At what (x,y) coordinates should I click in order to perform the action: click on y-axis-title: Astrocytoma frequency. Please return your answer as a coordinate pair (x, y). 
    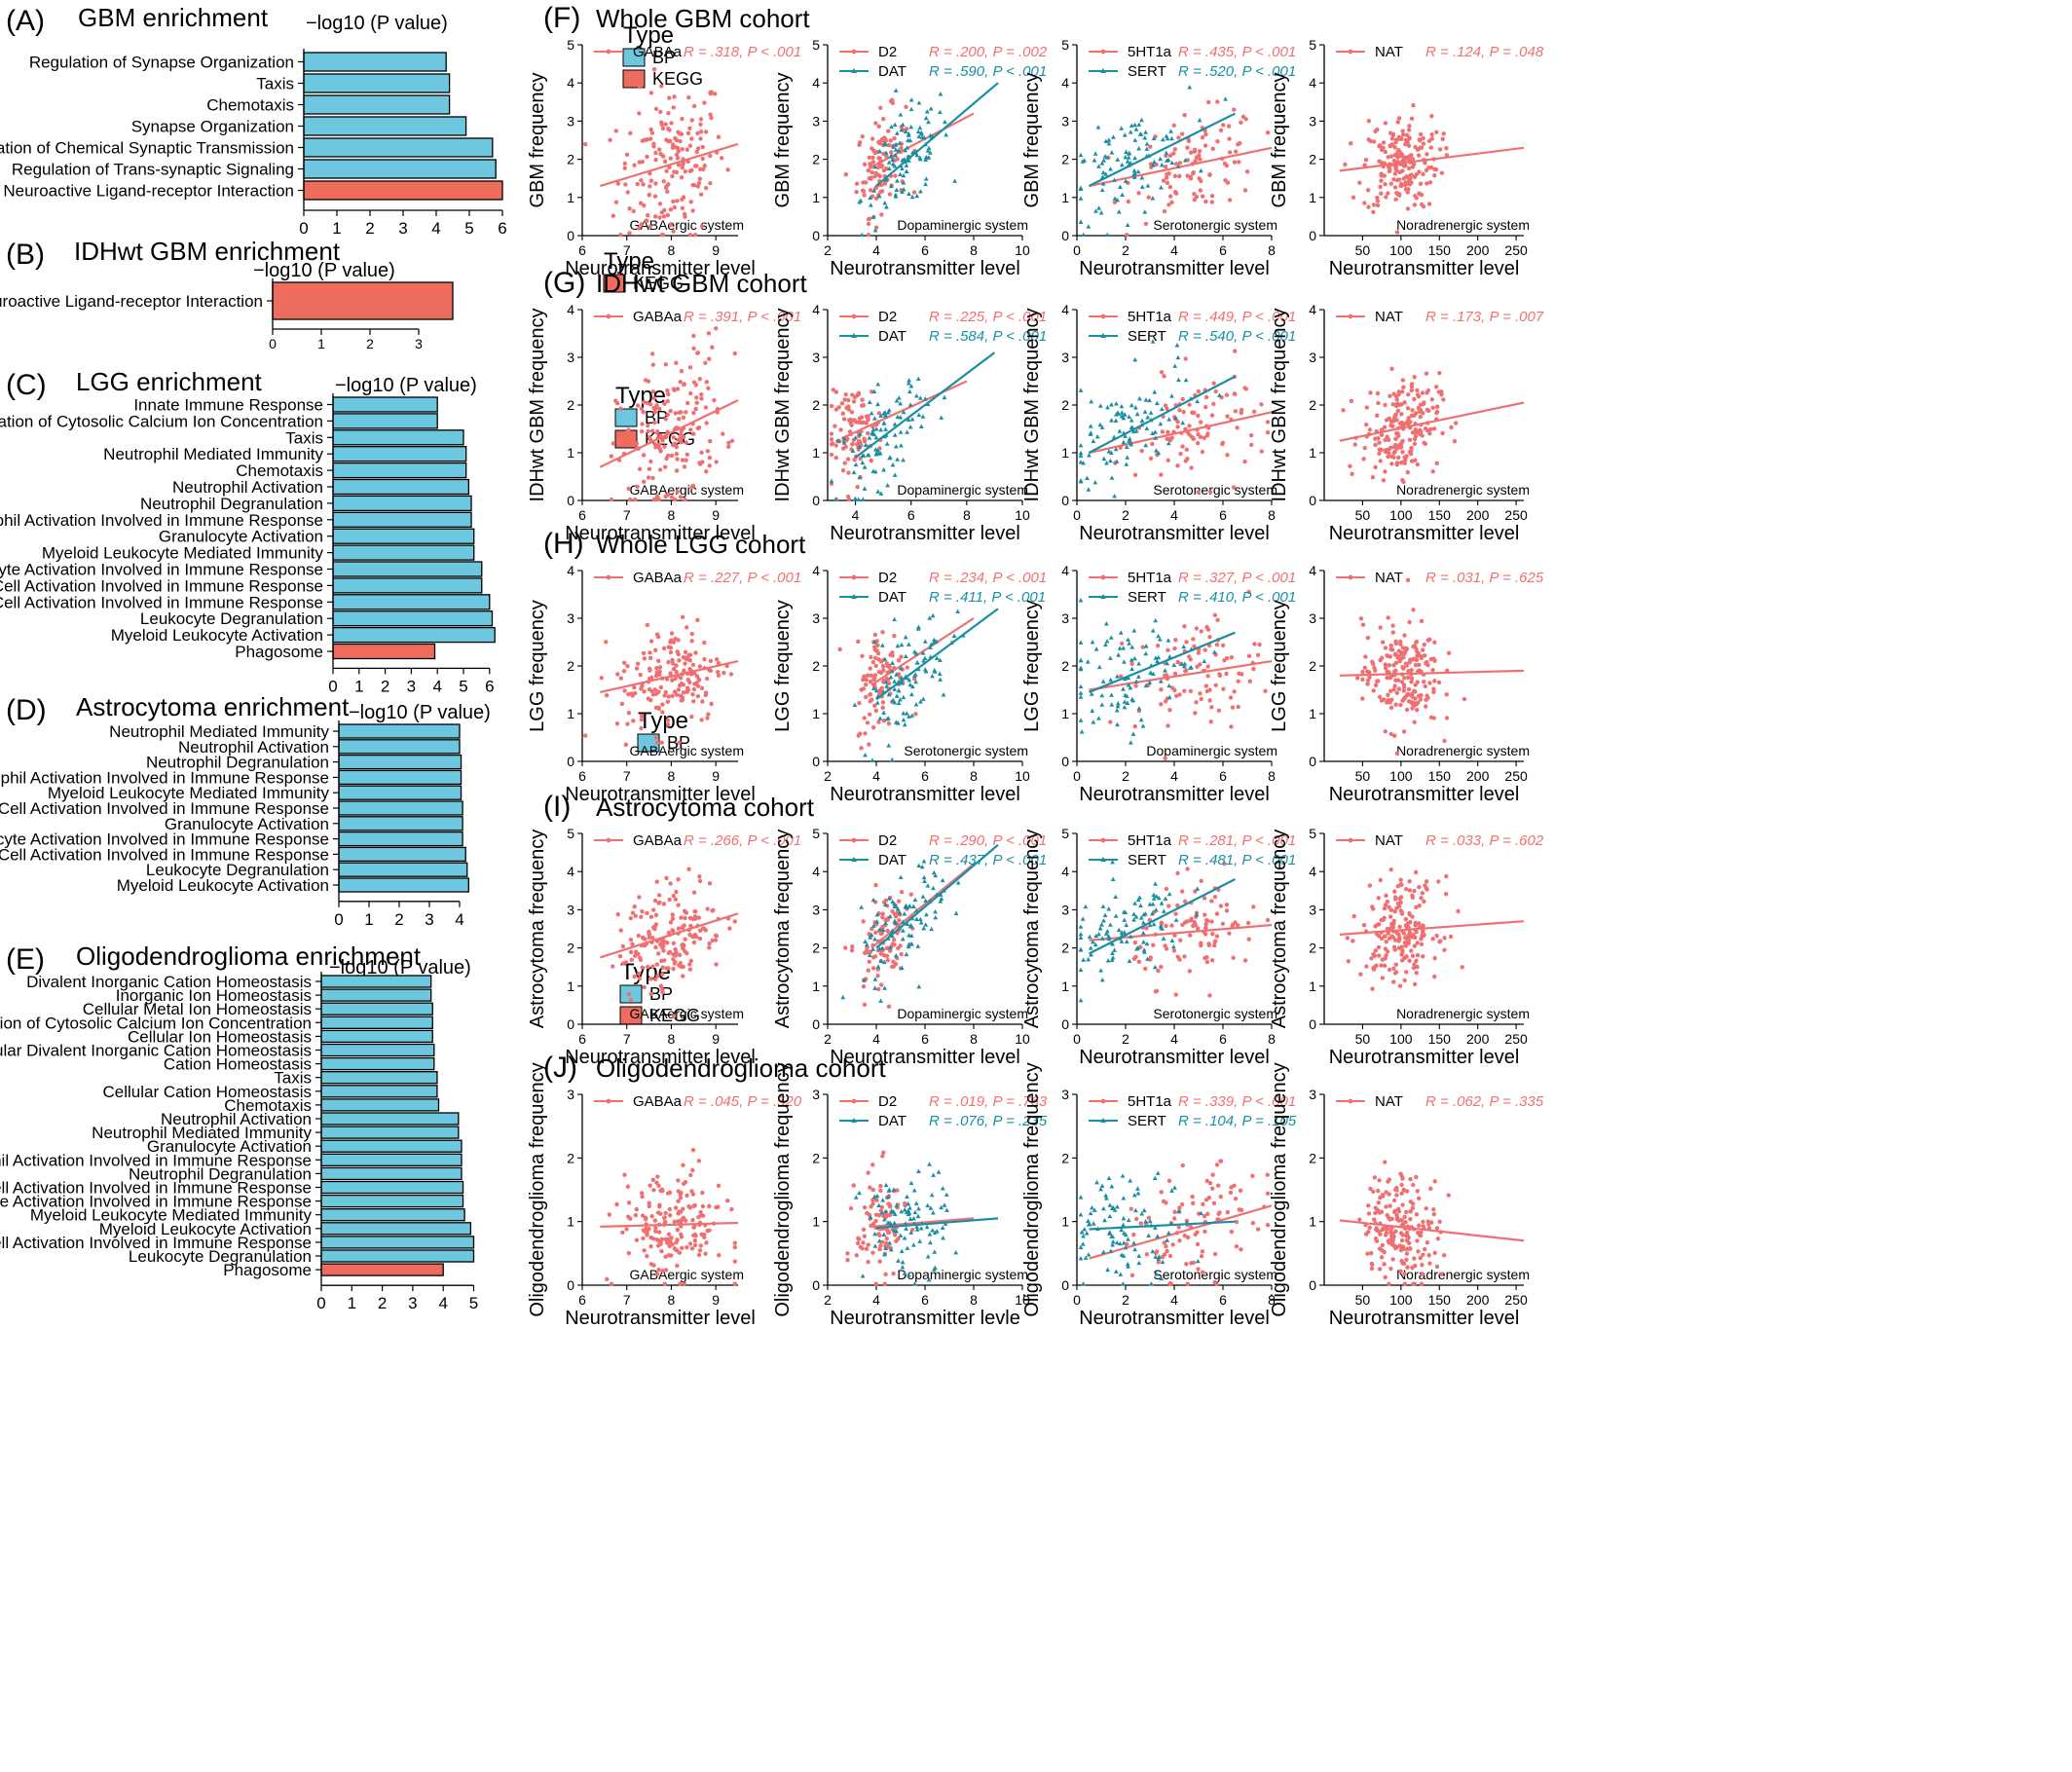
    Looking at the image, I should click on (537, 929).